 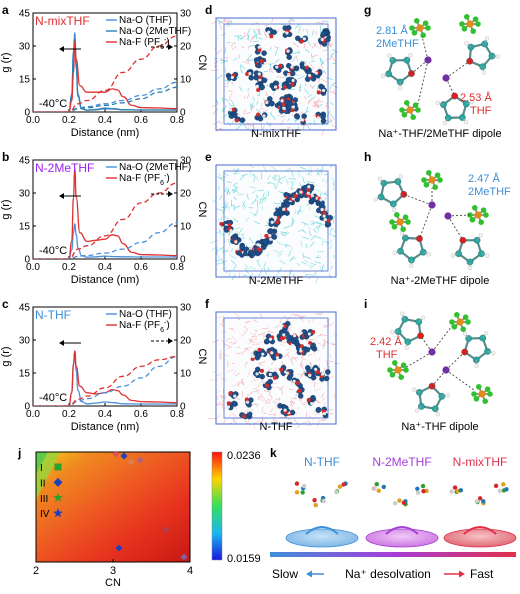 What do you see at coordinates (402, 530) in the screenshot?
I see `desolvation-arc` at bounding box center [402, 530].